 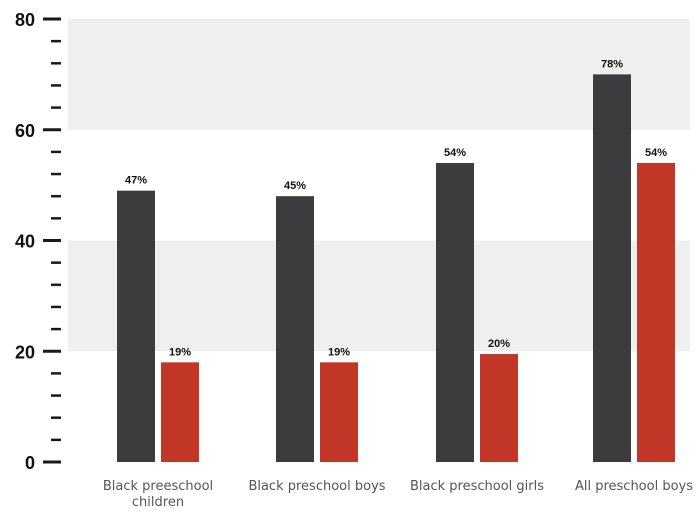 I want to click on y-tick-label: 40, so click(x=25, y=242).